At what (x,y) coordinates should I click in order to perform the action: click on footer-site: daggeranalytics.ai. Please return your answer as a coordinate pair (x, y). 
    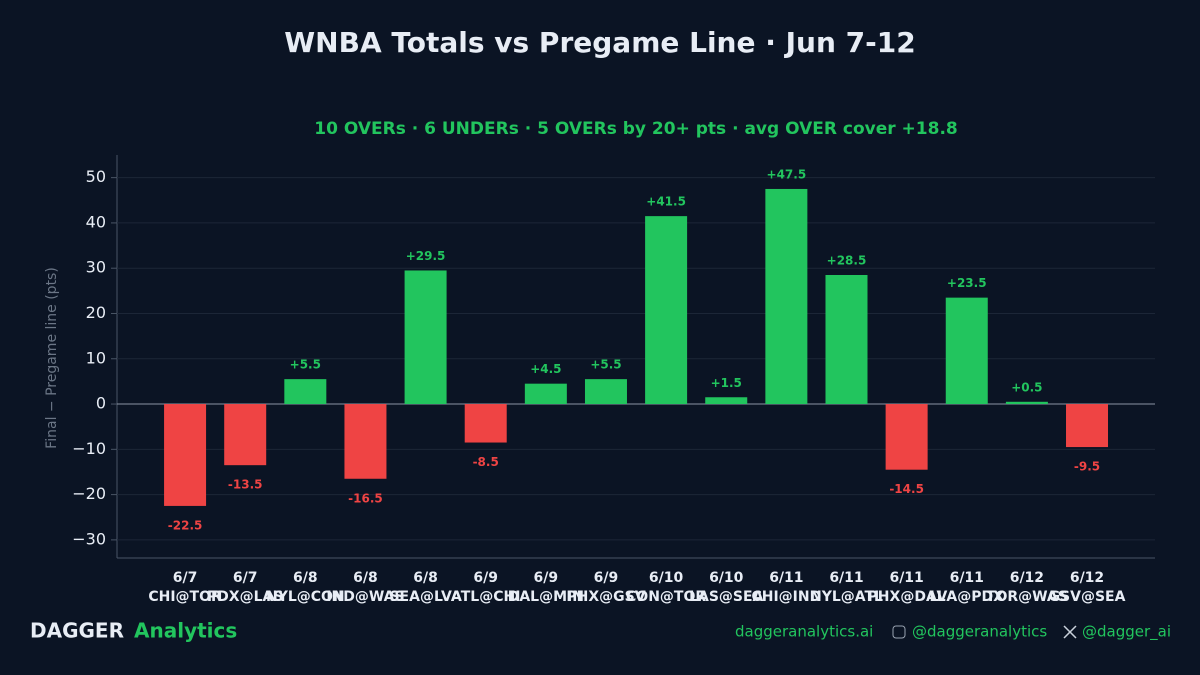
    Looking at the image, I should click on (804, 632).